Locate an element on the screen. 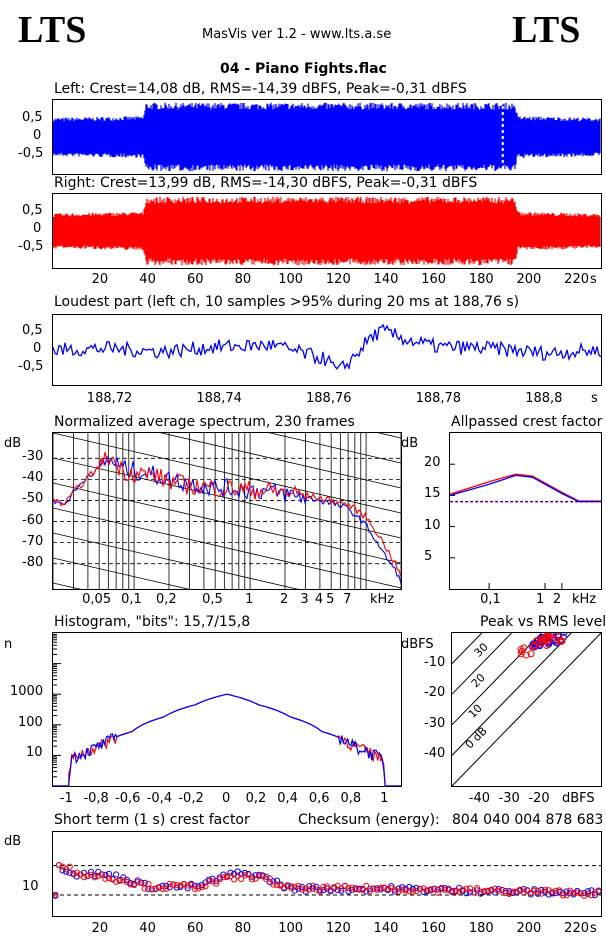 The width and height of the screenshot is (606, 946). loudest-ytick-neg: -0,5 is located at coordinates (31, 366).